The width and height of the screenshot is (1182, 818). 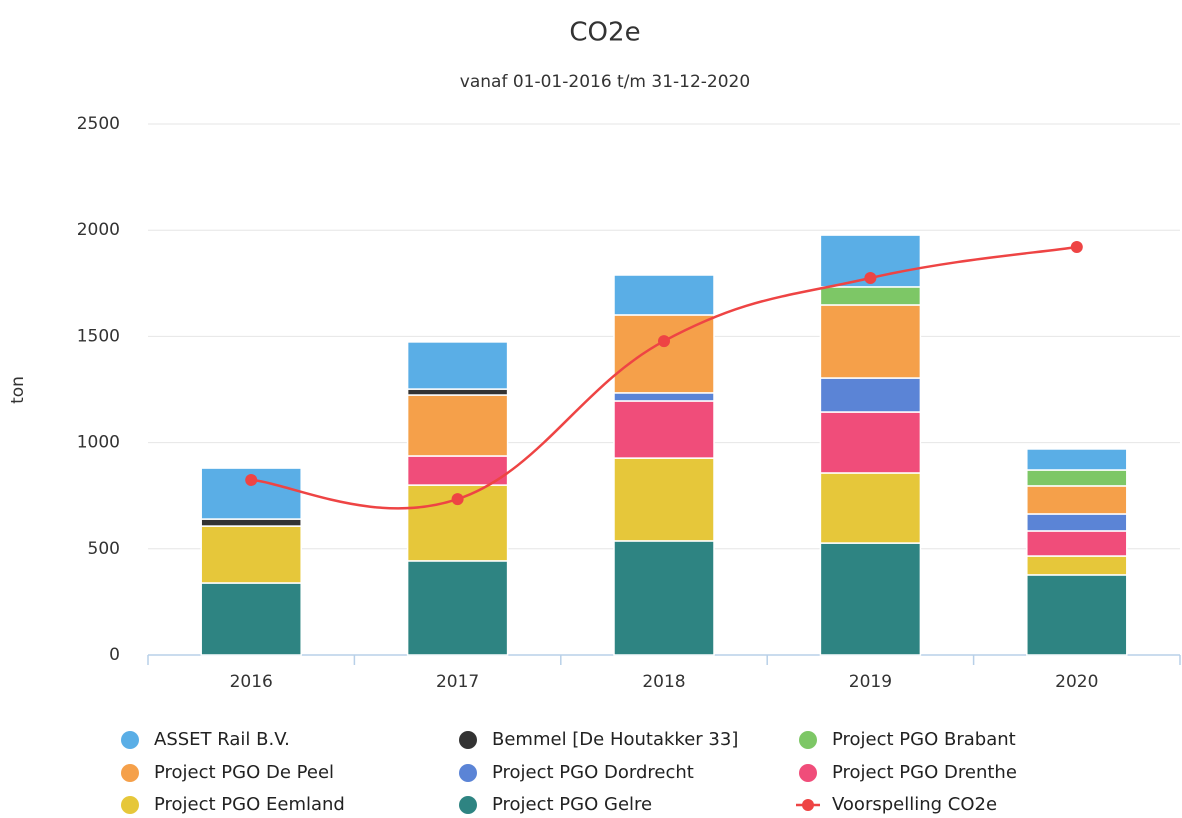 What do you see at coordinates (18, 390) in the screenshot?
I see `y-axis-label: ton` at bounding box center [18, 390].